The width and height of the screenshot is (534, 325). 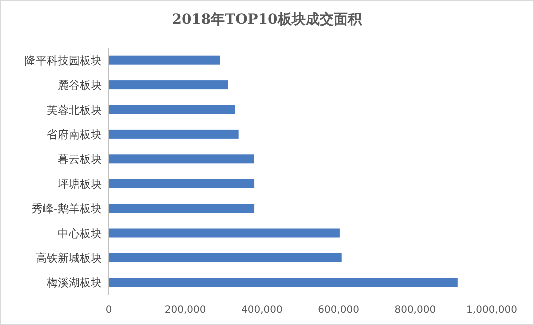 What do you see at coordinates (80, 159) in the screenshot?
I see `y-tick-label: 暮云板块` at bounding box center [80, 159].